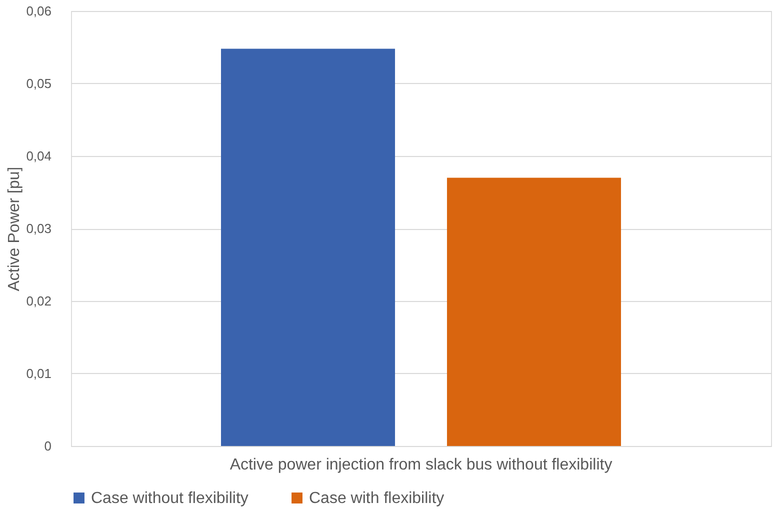  Describe the element at coordinates (39, 373) in the screenshot. I see `y-tick-label: 0,01` at that location.